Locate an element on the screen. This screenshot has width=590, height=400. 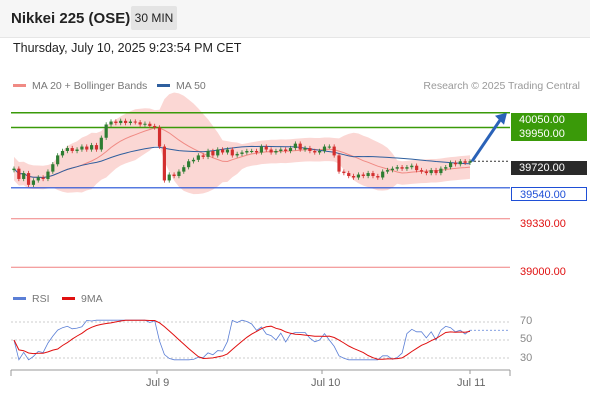
legend-swatch-9ma is located at coordinates (68, 298).